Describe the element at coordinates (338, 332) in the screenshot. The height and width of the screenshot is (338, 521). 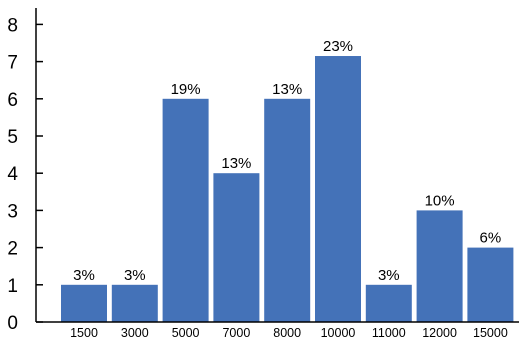
I see `x-tick-label-10000: 10000` at that location.